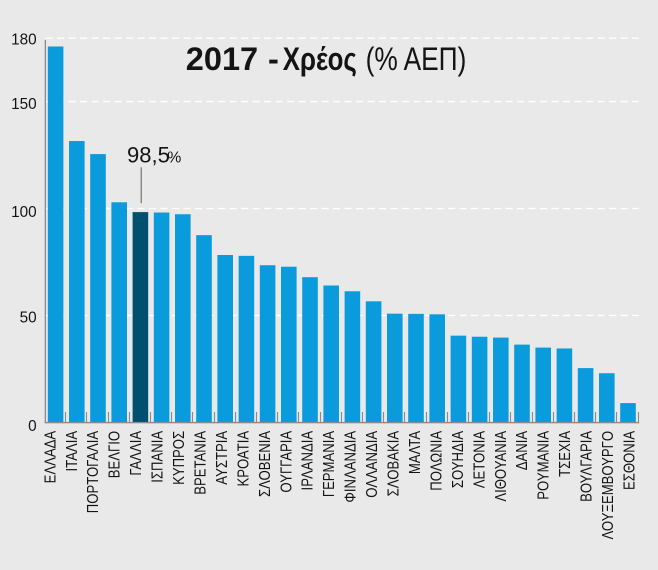 This screenshot has height=570, width=658. Describe the element at coordinates (415, 452) in the screenshot. I see `svg-text: ΜΑΛΤΑ` at that location.